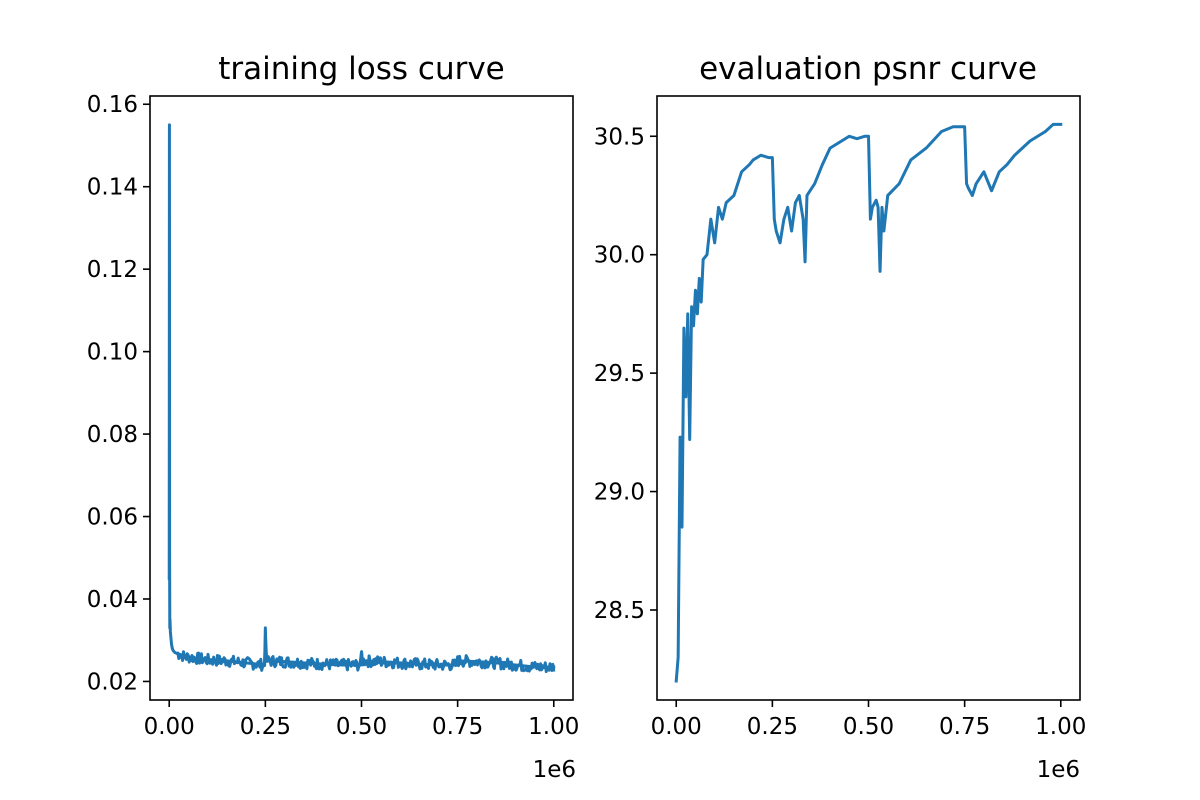 The height and width of the screenshot is (800, 1200). I want to click on y-tick-label: 0.06, so click(112, 518).